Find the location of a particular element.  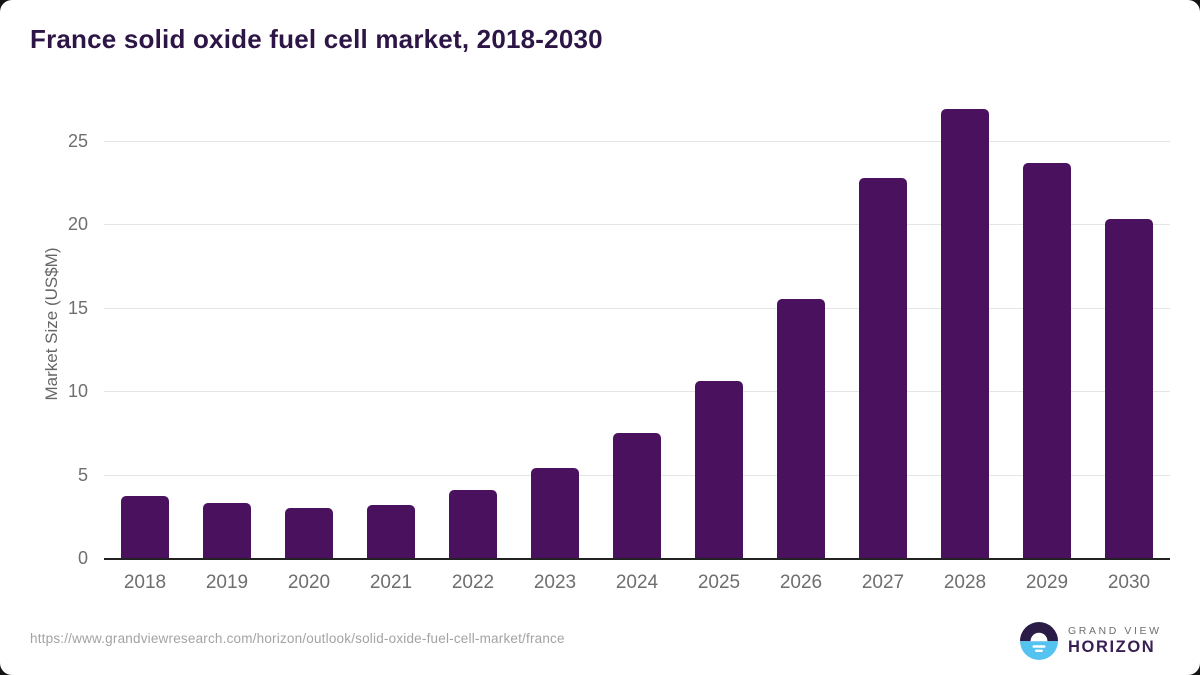

bar-slot-2021 is located at coordinates (391, 328).